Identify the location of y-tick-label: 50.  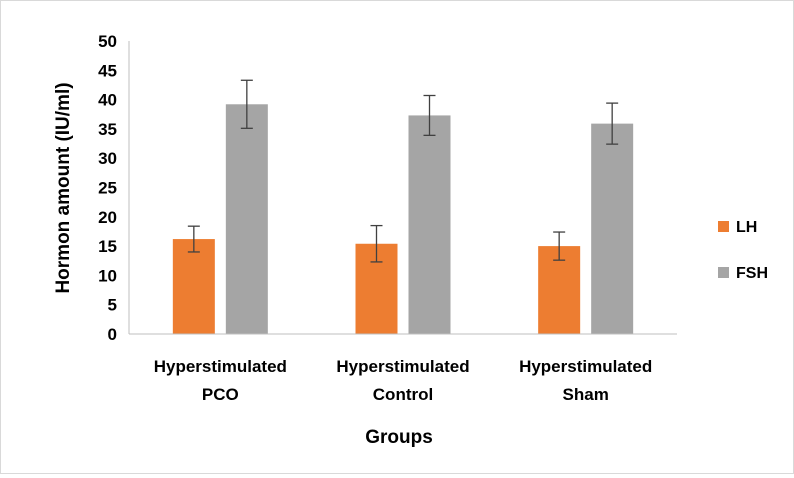
(107, 41).